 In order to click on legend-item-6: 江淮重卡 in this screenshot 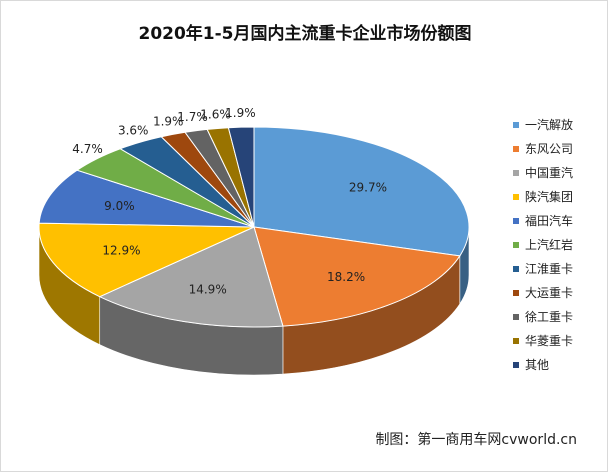, I will do `click(543, 269)`.